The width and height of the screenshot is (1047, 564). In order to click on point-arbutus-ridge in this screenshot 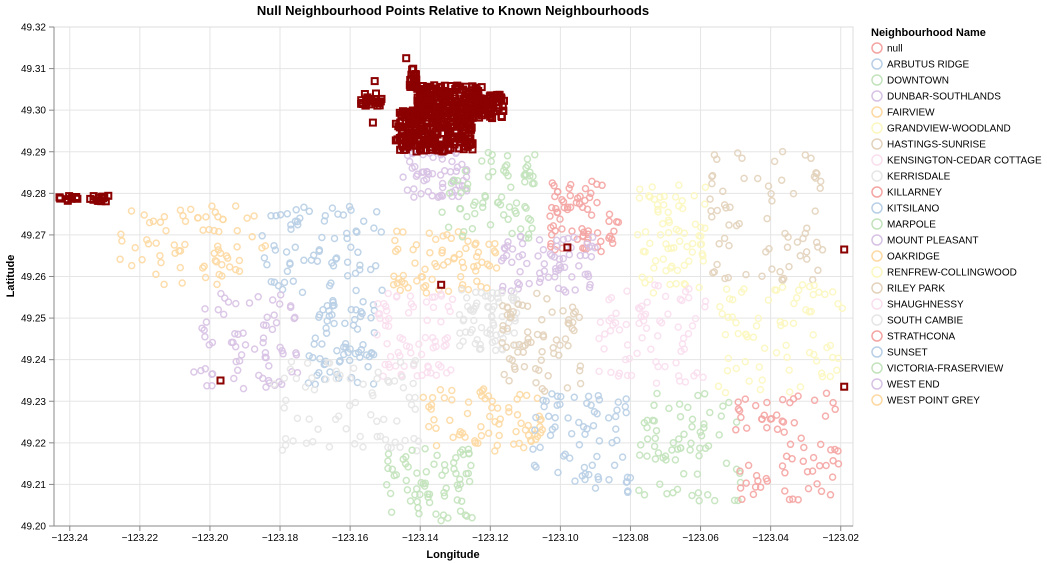, I will do `click(345, 343)`.